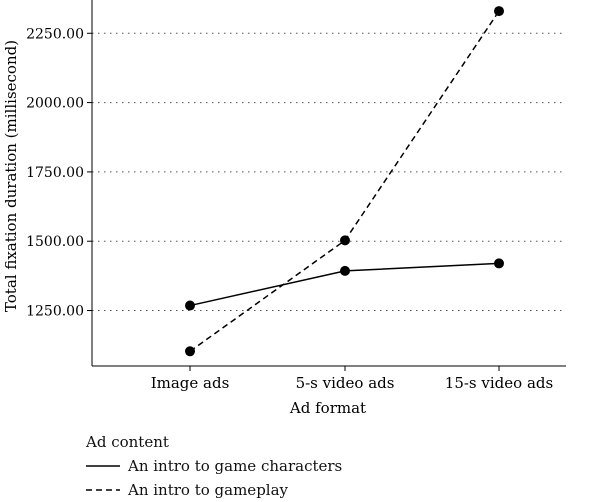 This screenshot has height=502, width=600. I want to click on x-axis-ticks: Image ads 5-s video ads 15-s video ads, so click(352, 379).